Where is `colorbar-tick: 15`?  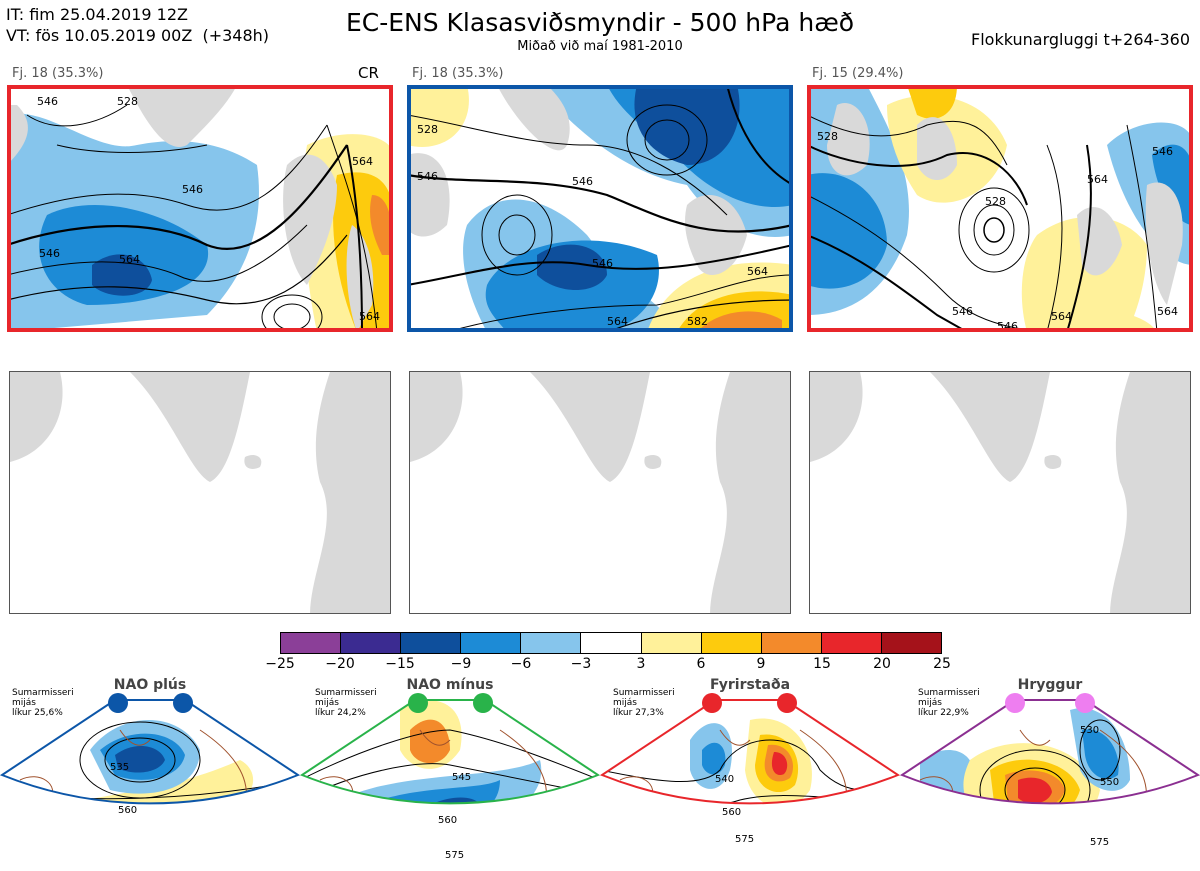 colorbar-tick: 15 is located at coordinates (822, 664).